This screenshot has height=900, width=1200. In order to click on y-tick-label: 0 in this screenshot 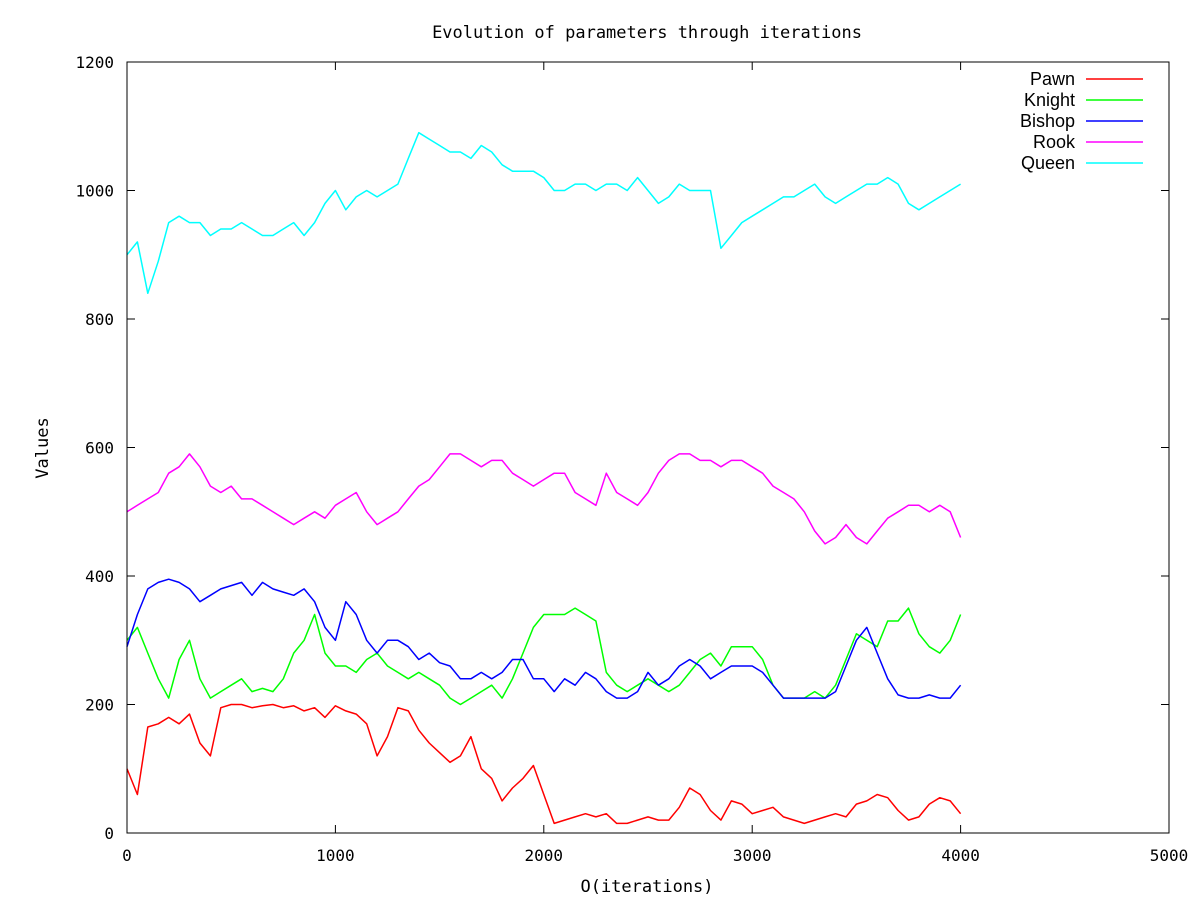, I will do `click(109, 833)`.